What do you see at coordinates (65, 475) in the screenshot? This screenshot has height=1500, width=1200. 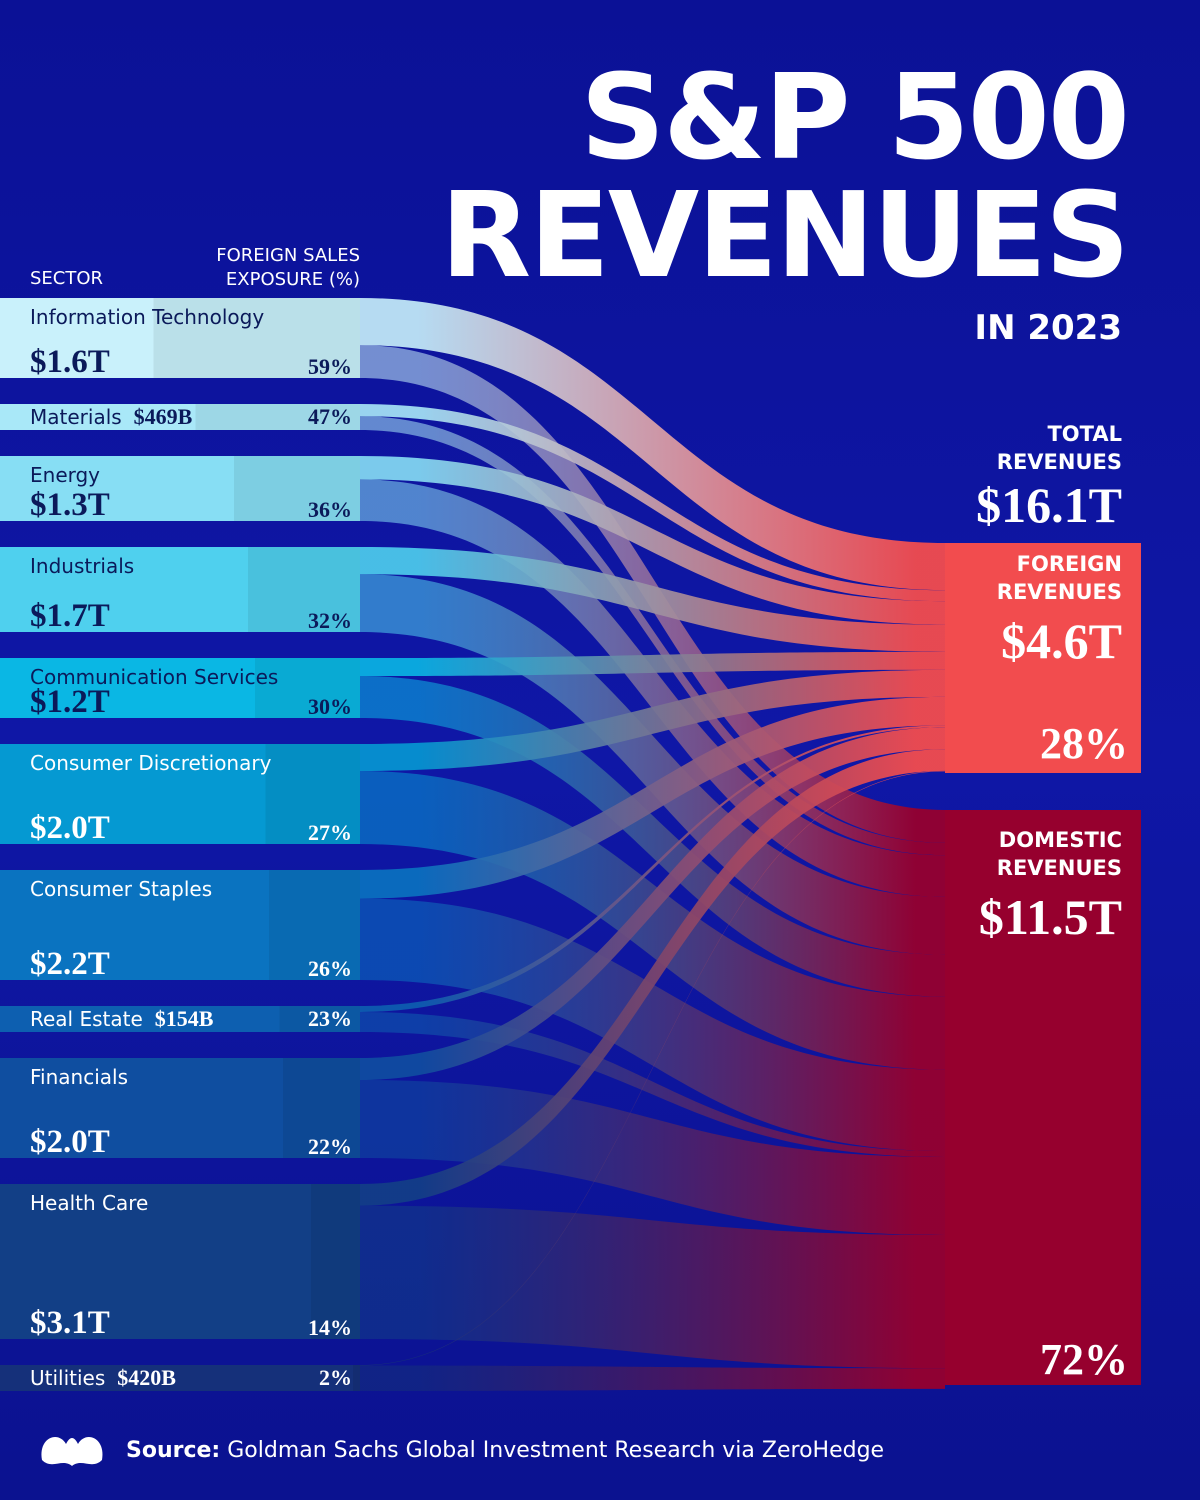 I see `sector-name: Energy` at bounding box center [65, 475].